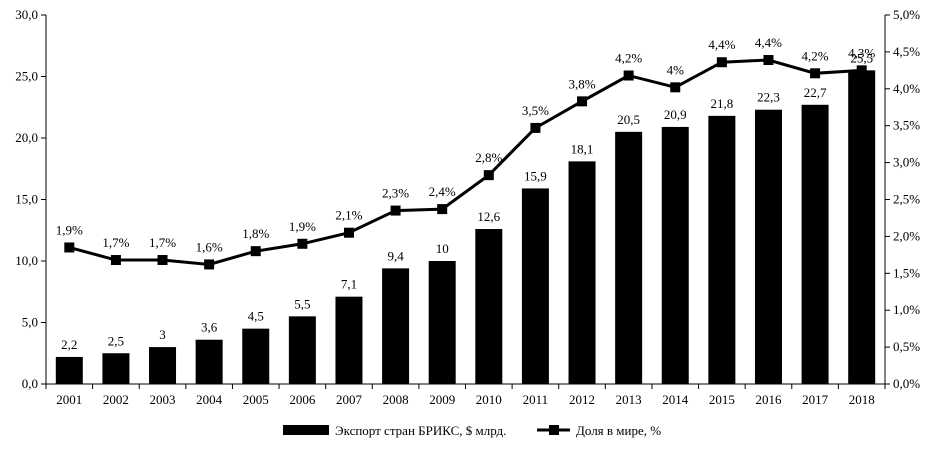 The image size is (941, 451). I want to click on y-right-tick-label: 3,0%, so click(906, 162).